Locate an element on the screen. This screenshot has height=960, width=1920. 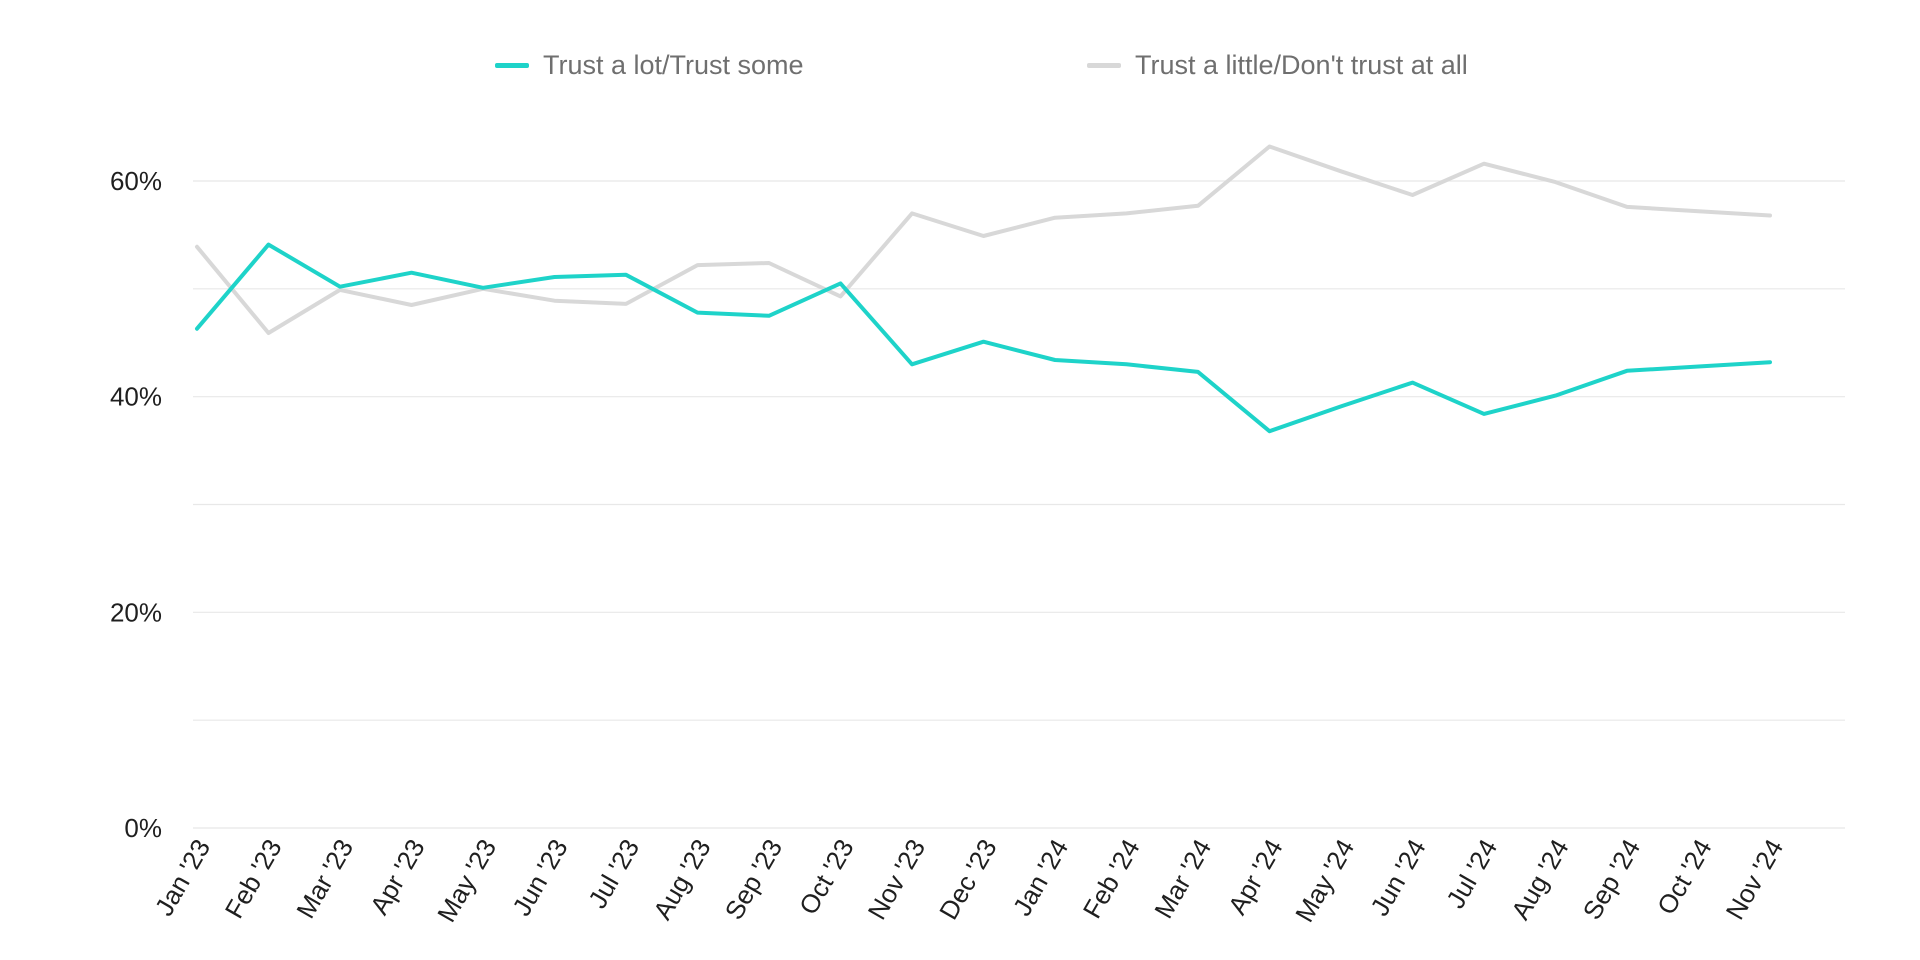
legend-swatch-distrust is located at coordinates (1104, 65).